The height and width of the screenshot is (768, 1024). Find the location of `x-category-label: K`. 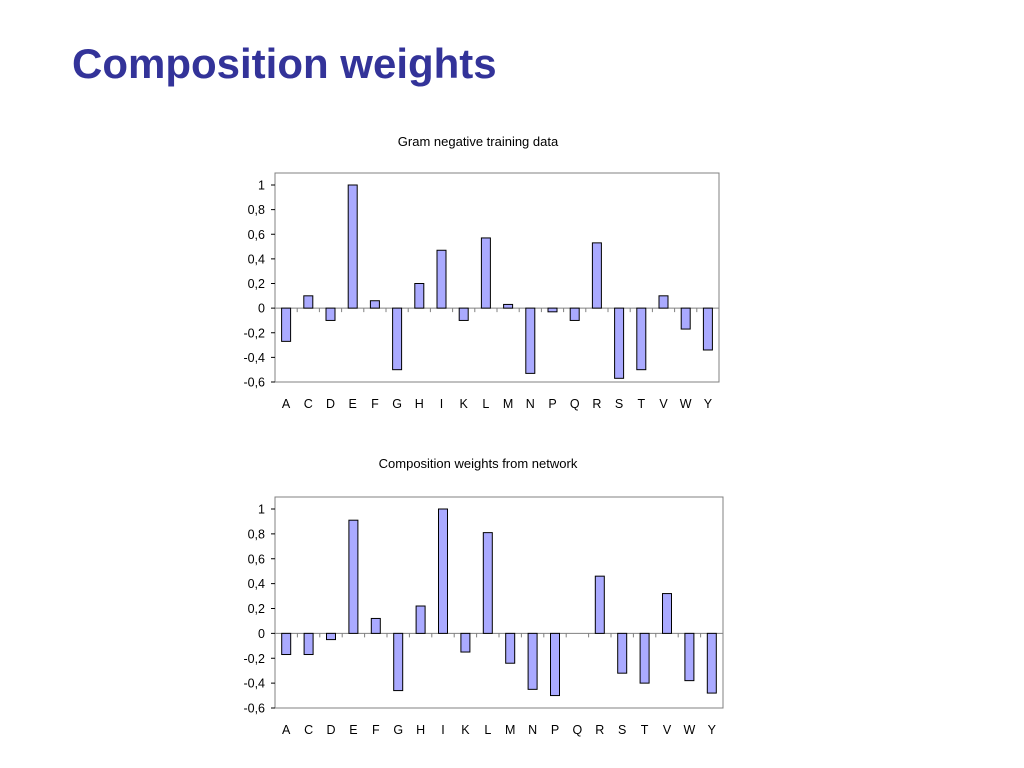

x-category-label: K is located at coordinates (464, 404).